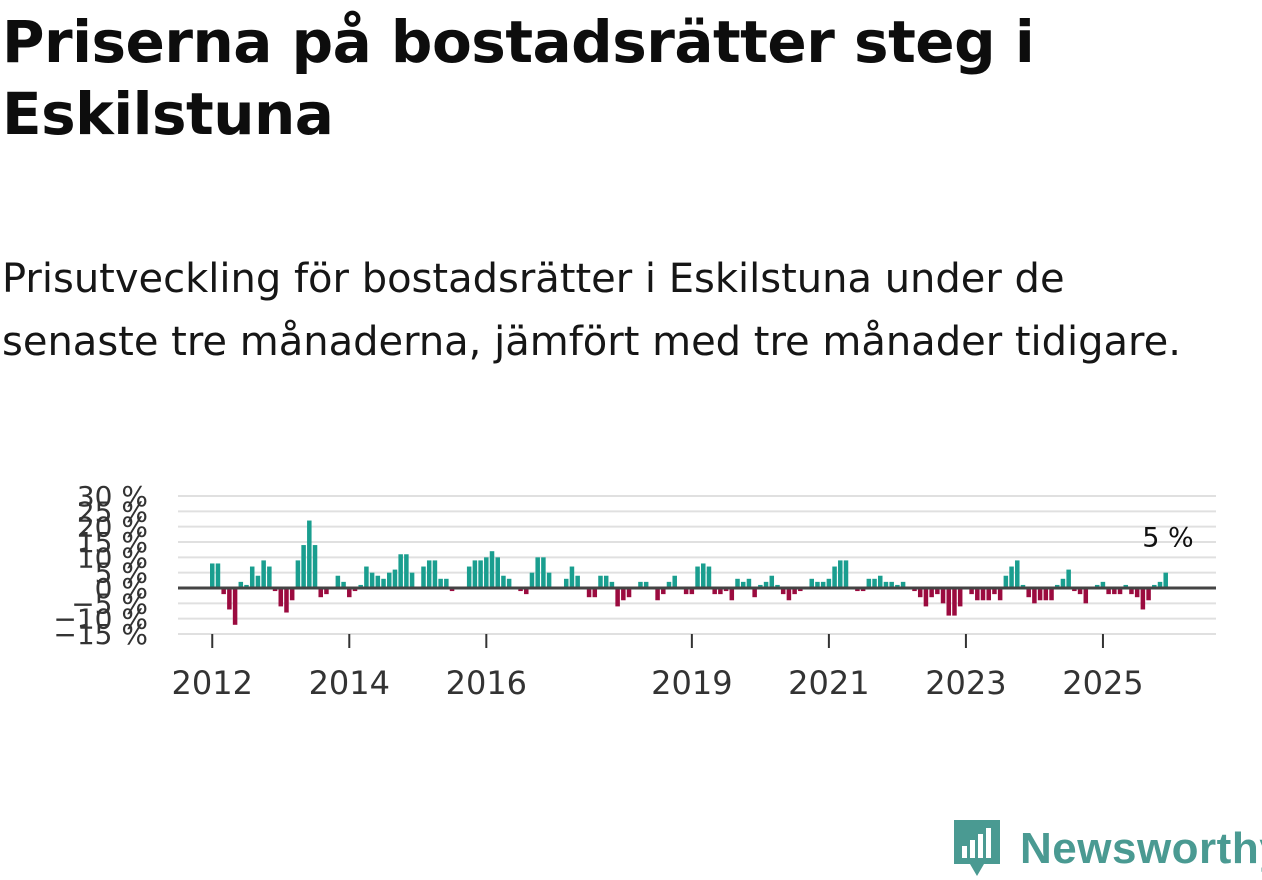  I want to click on y-axis-labels: −15 %−10 %−5 %0 %5 %10 %15 %20 %25 %30 %, so click(100, 565).